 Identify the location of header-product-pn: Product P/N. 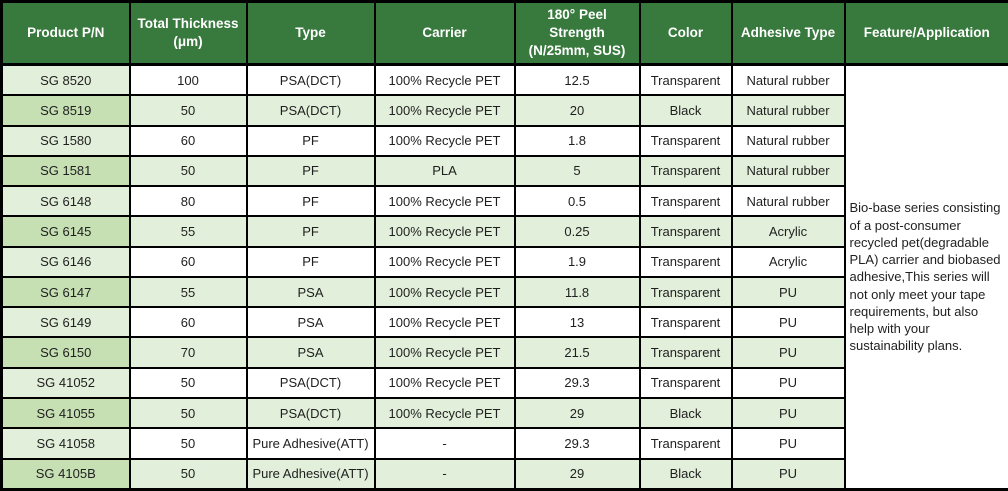
(65, 33).